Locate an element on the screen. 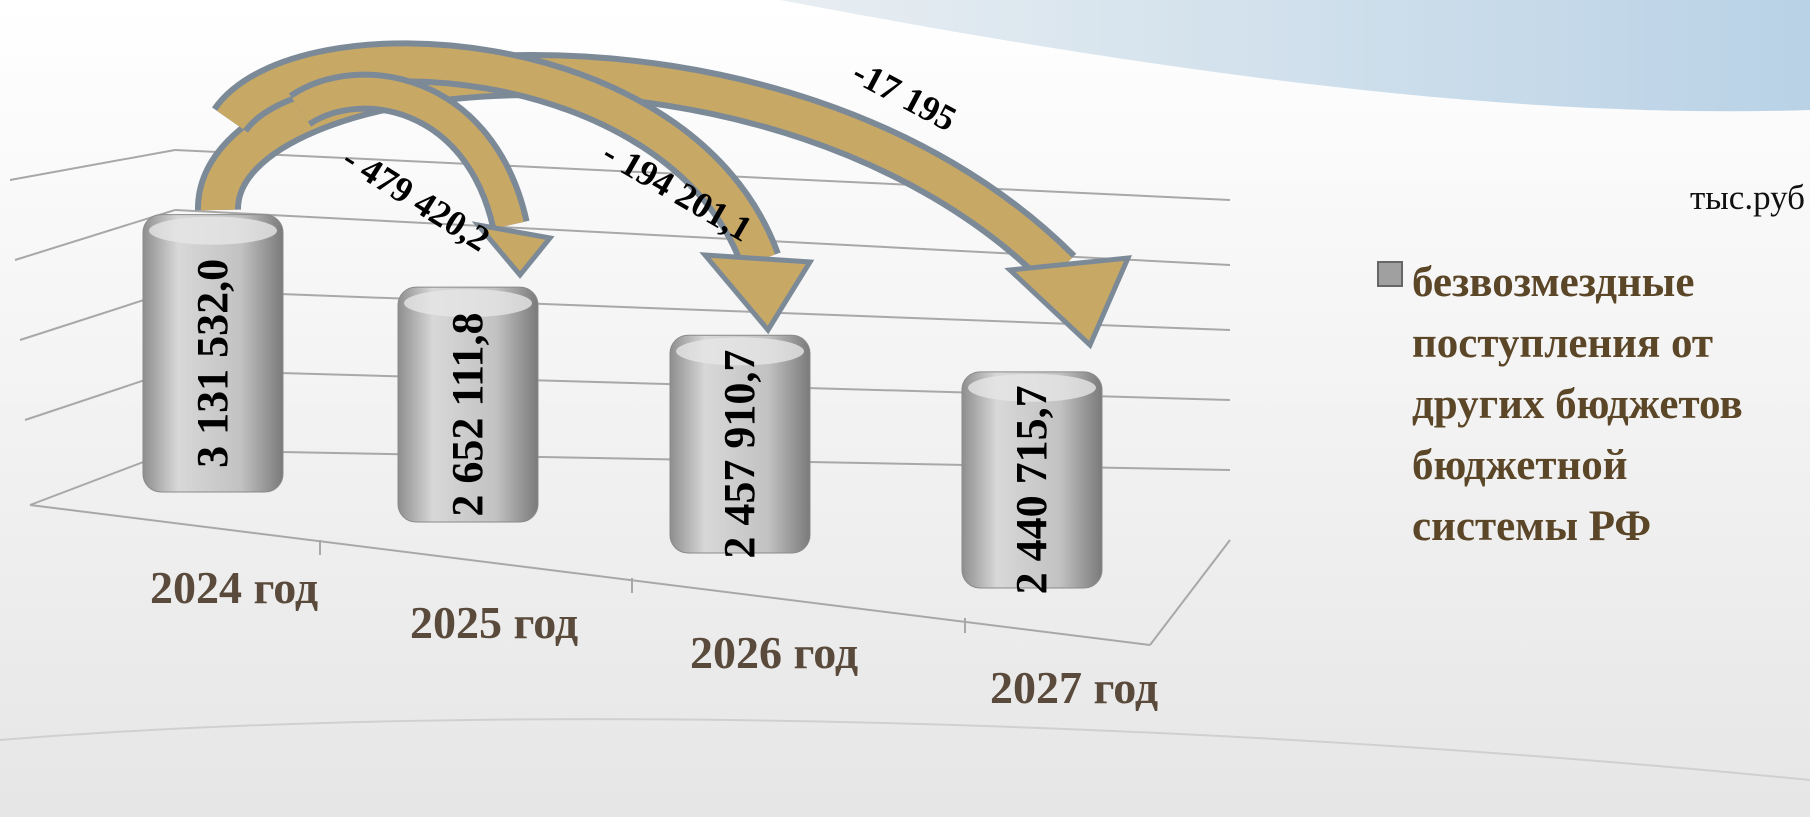 Image resolution: width=1810 pixels, height=817 pixels. value-label: 2 440 715,7 is located at coordinates (1031, 489).